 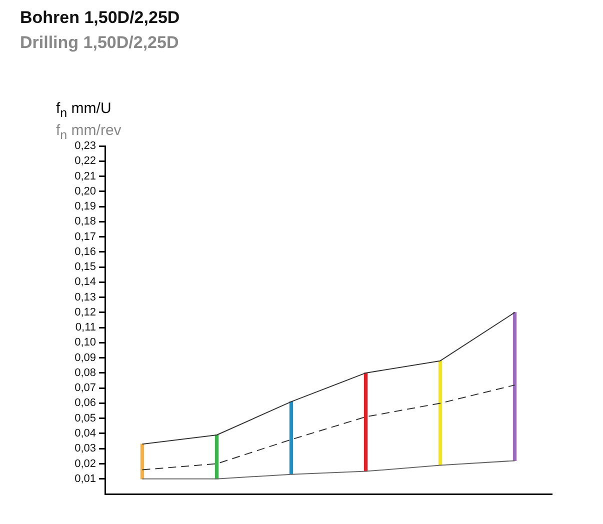 I want to click on y-tick-label: 0,06, so click(x=85, y=403).